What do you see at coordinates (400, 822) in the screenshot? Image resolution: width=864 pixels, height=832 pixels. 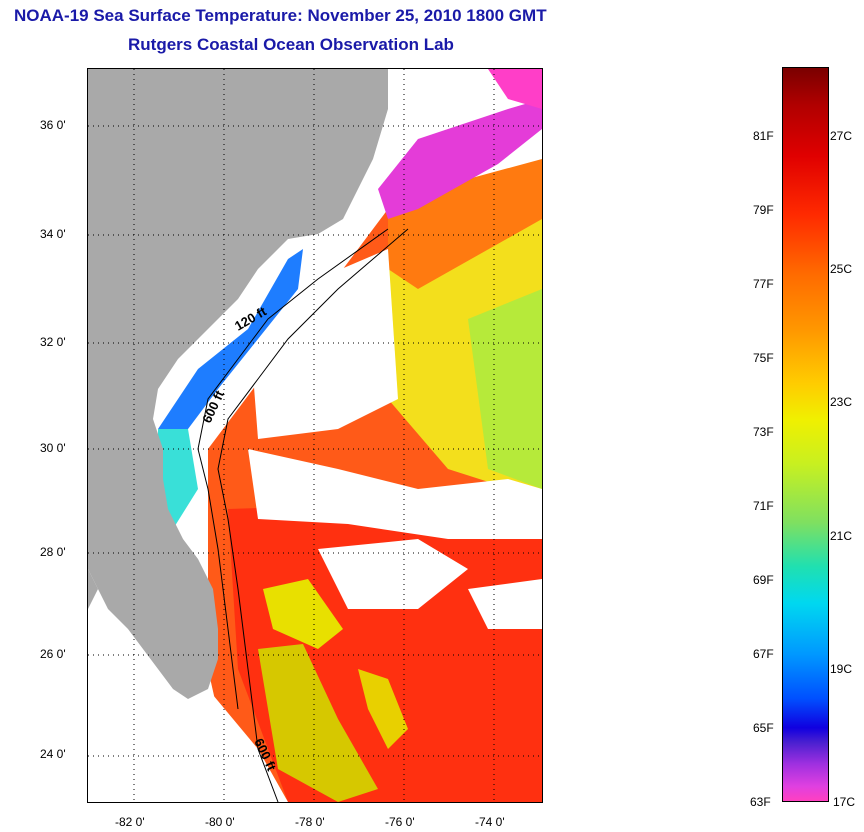 I see `lon-label-76: -76 0'` at bounding box center [400, 822].